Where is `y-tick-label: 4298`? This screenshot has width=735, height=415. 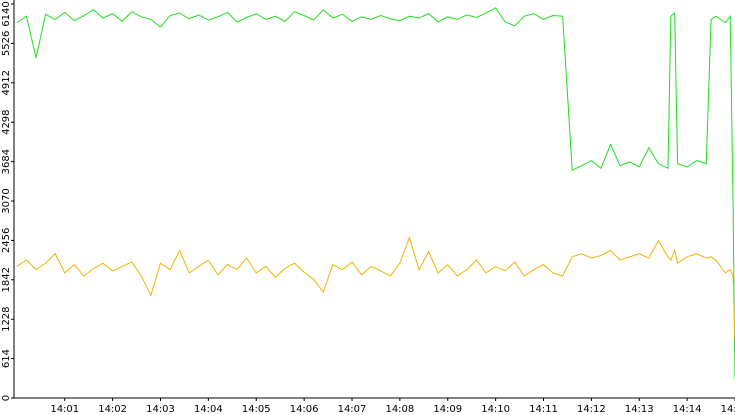 y-tick-label: 4298 is located at coordinates (6, 121).